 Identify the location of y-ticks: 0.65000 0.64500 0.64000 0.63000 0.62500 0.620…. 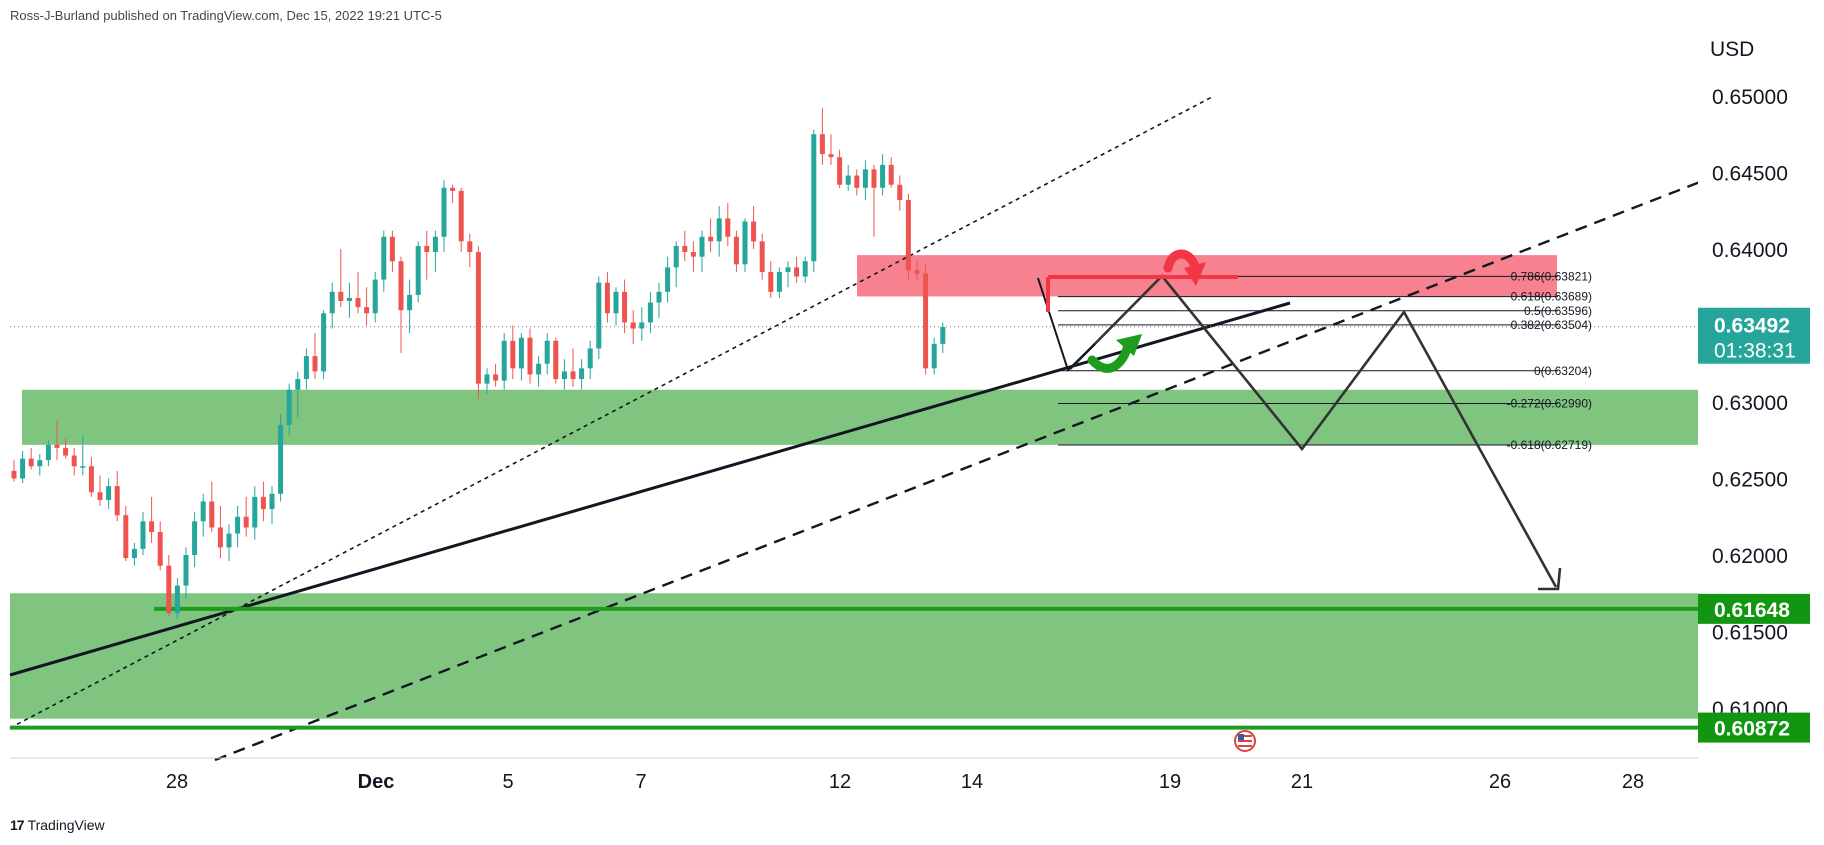
(1750, 403).